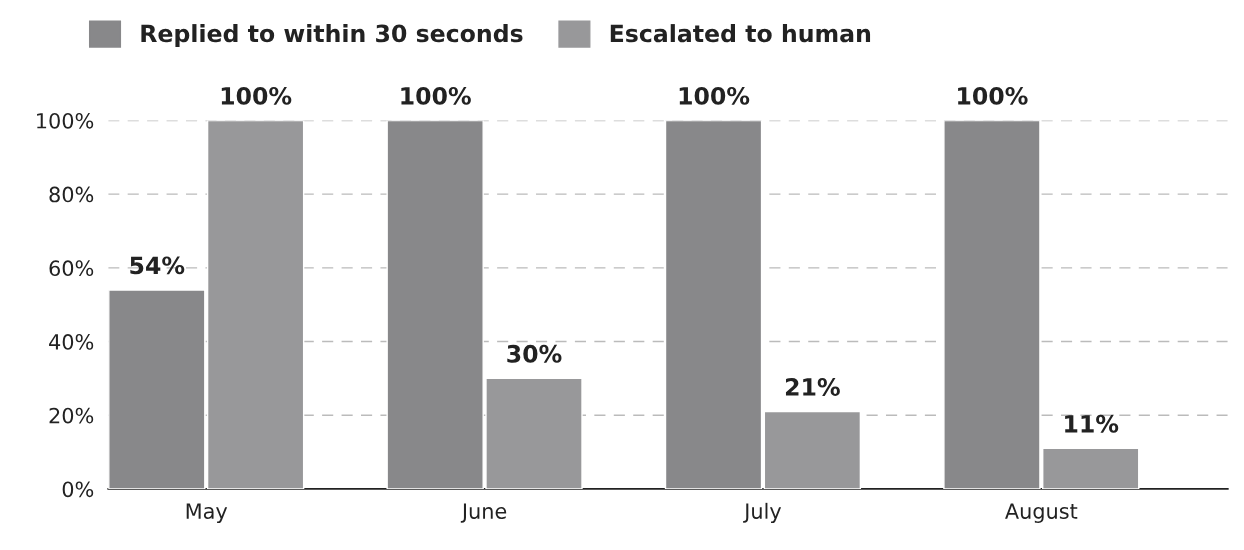 The image size is (1244, 550). What do you see at coordinates (332, 35) in the screenshot?
I see `legend-label: Replied to within 30 seconds` at bounding box center [332, 35].